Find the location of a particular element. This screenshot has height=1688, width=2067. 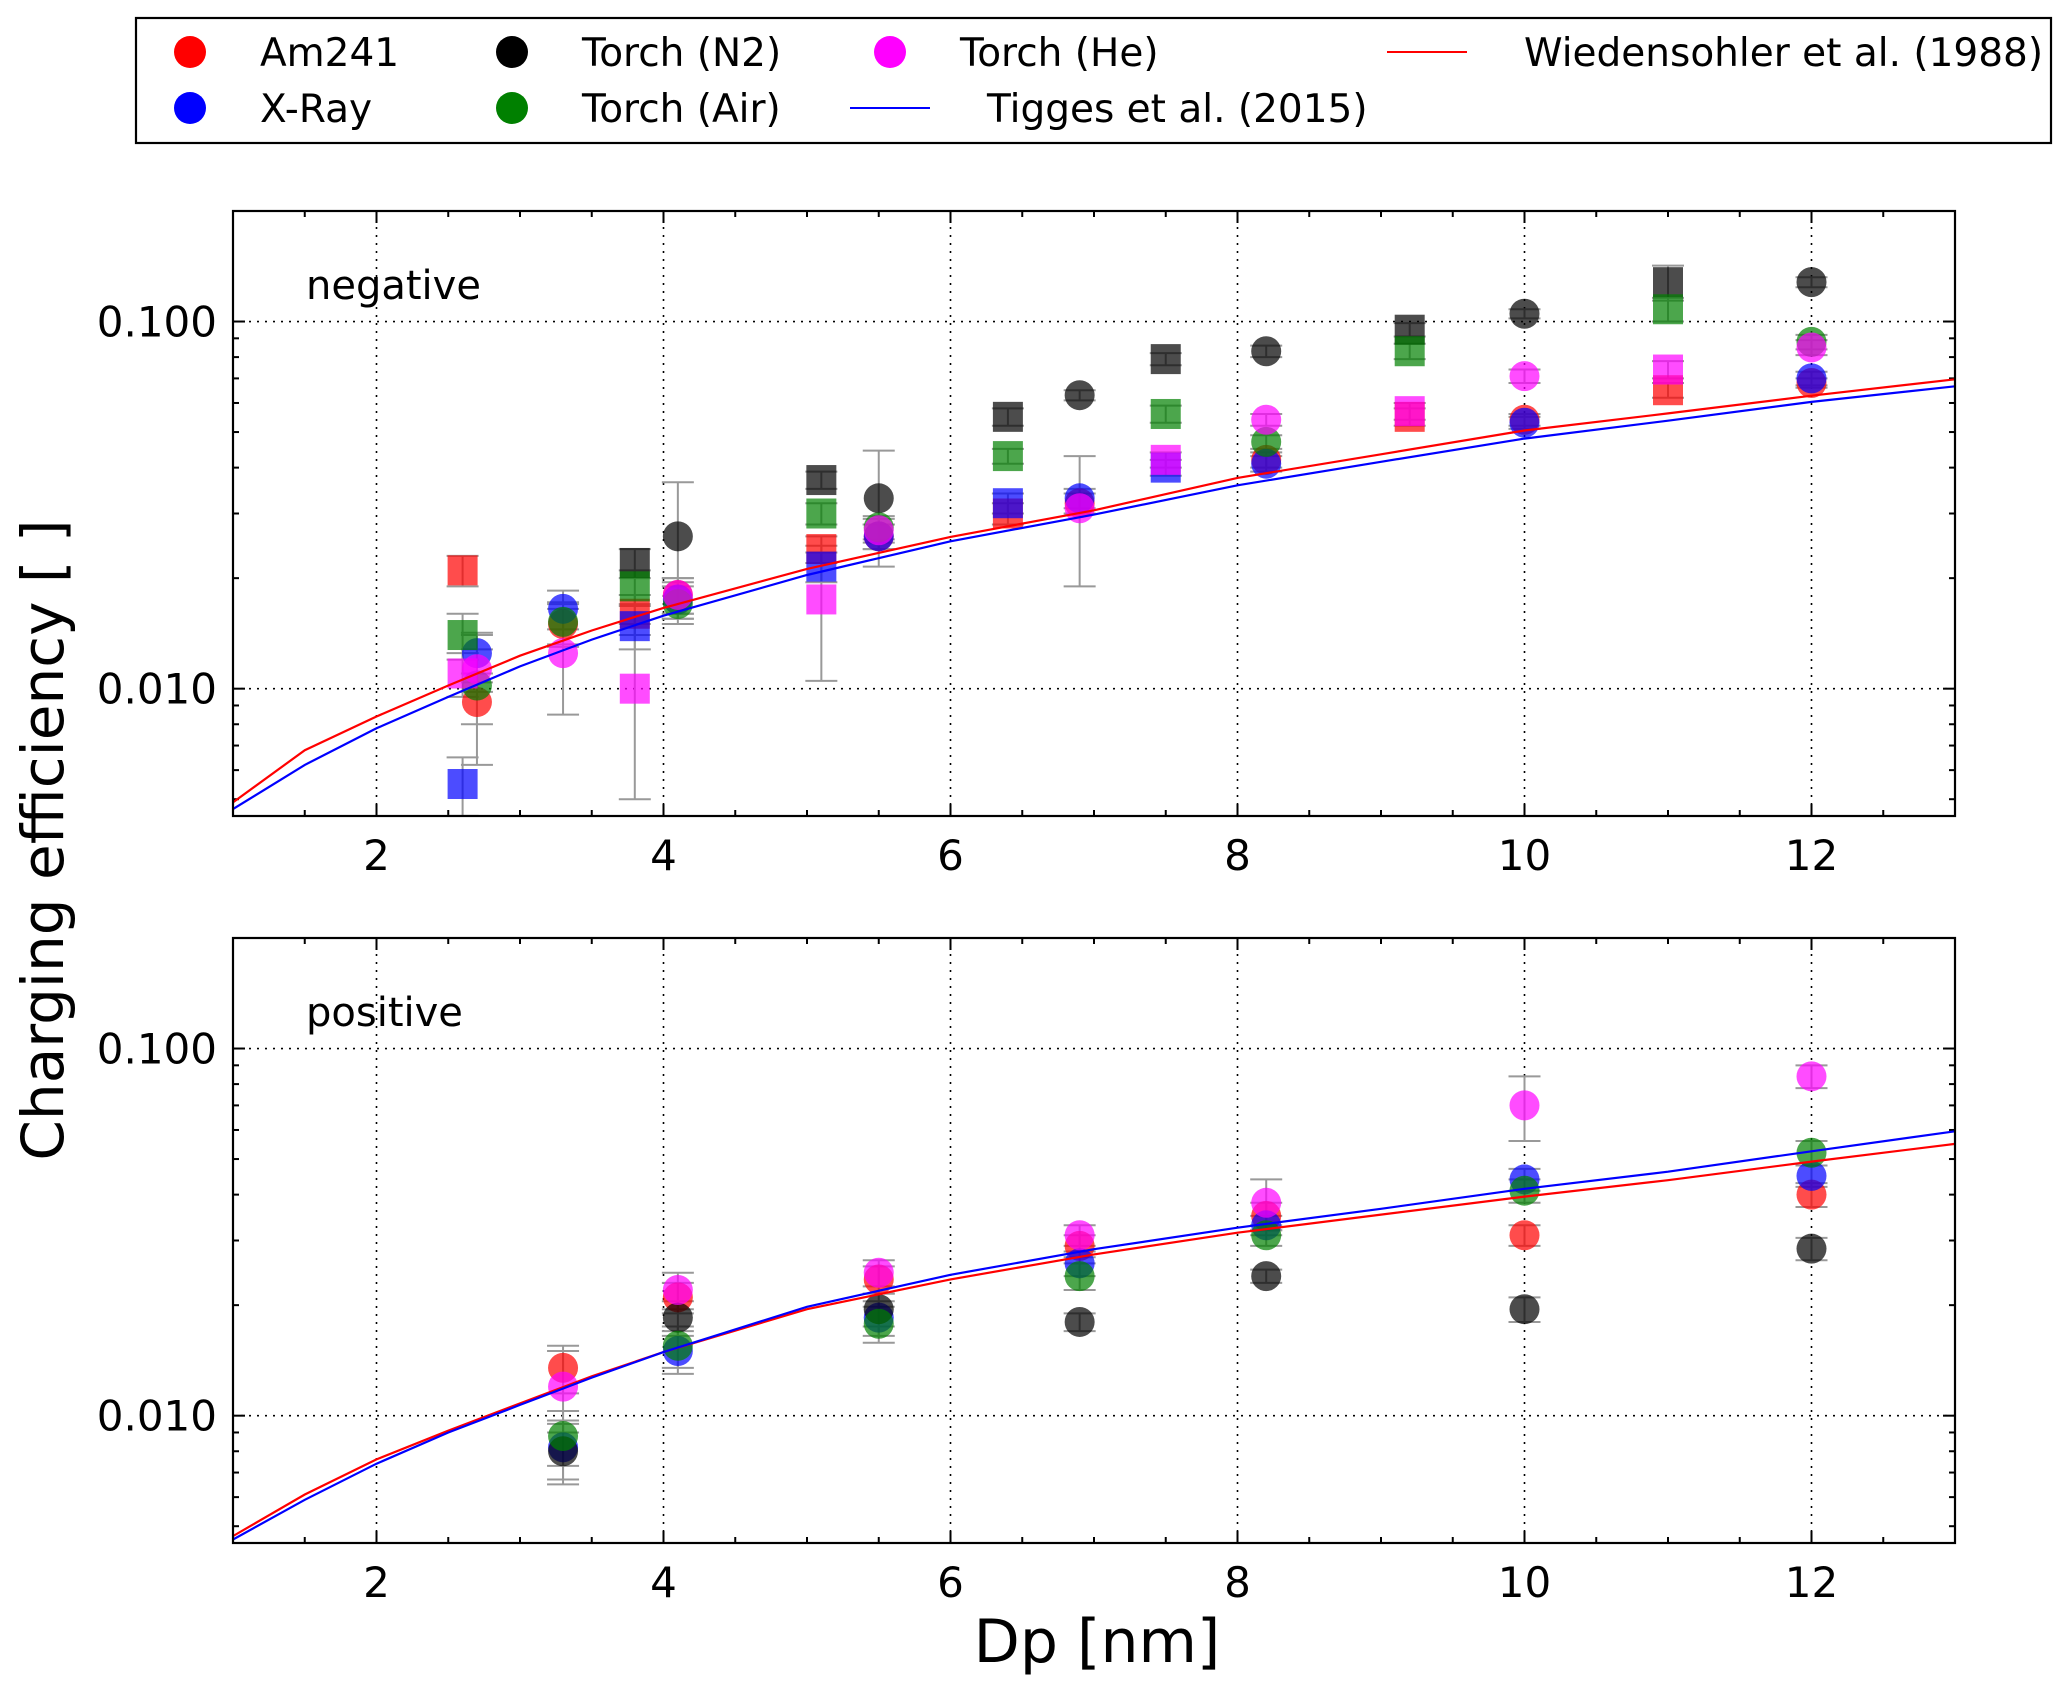

legend-torch-n2-label: Torch (N2) is located at coordinates (681, 53).